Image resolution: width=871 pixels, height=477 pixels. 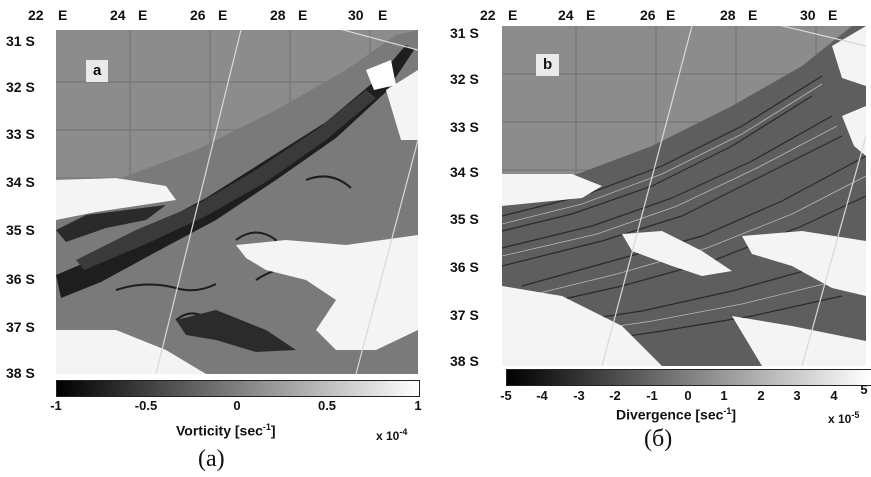 I want to click on vorticity-colorbar, so click(x=238, y=388).